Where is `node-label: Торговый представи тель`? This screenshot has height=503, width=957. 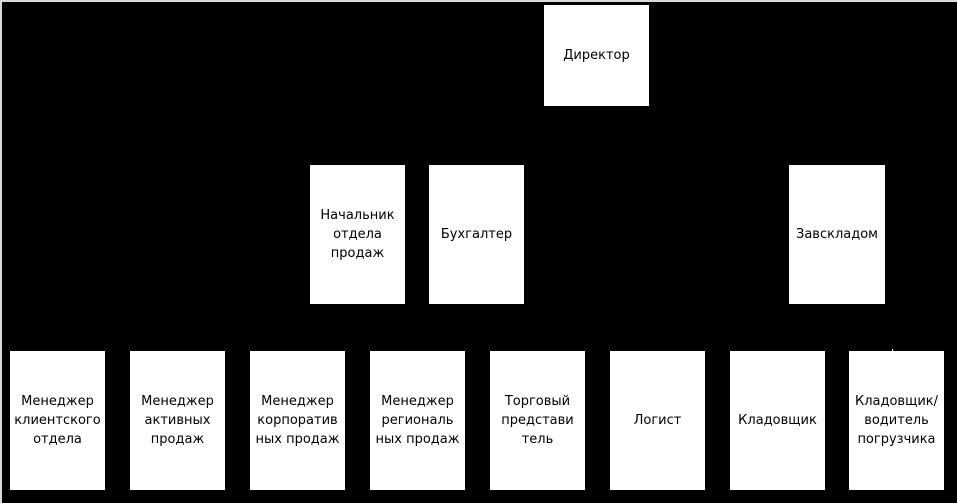
node-label: Торговый представи тель is located at coordinates (537, 420).